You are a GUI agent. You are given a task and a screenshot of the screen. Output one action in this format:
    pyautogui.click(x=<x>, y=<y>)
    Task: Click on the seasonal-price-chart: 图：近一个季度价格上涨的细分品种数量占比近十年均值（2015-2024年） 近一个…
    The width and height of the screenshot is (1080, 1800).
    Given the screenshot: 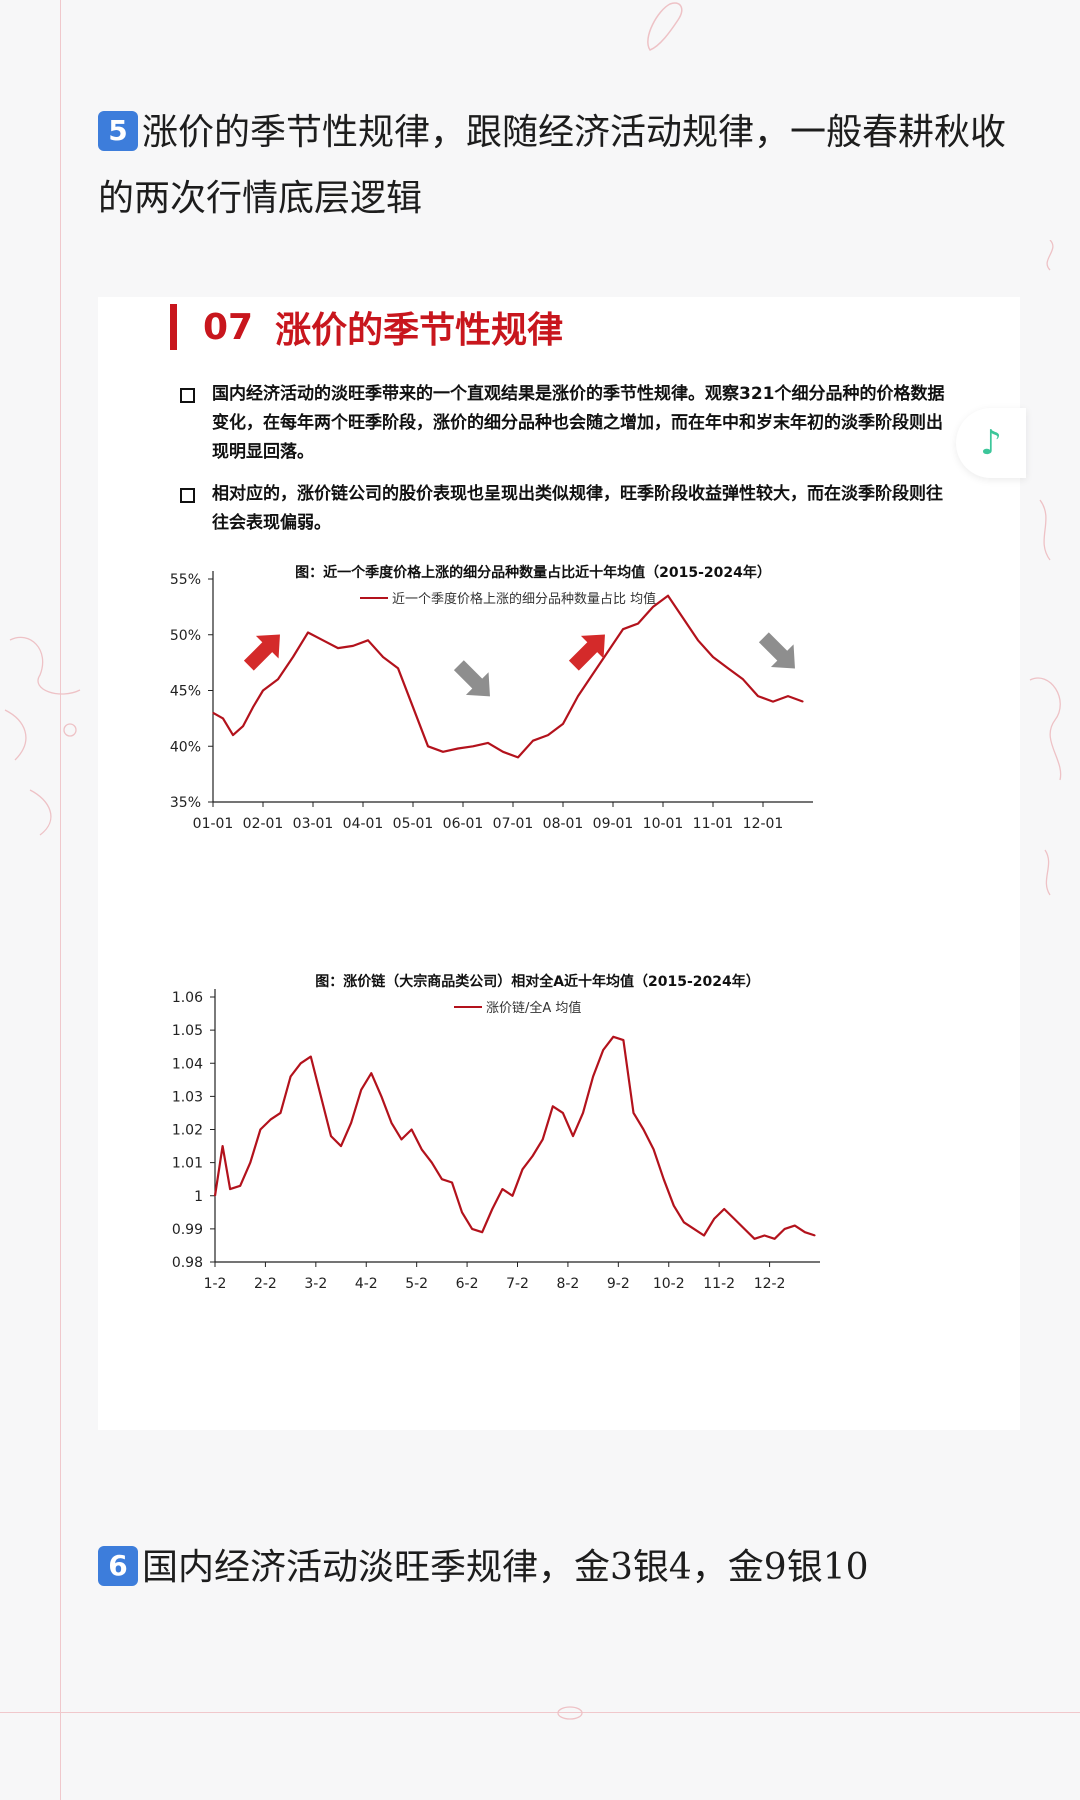 What is the action you would take?
    pyautogui.click(x=491, y=698)
    